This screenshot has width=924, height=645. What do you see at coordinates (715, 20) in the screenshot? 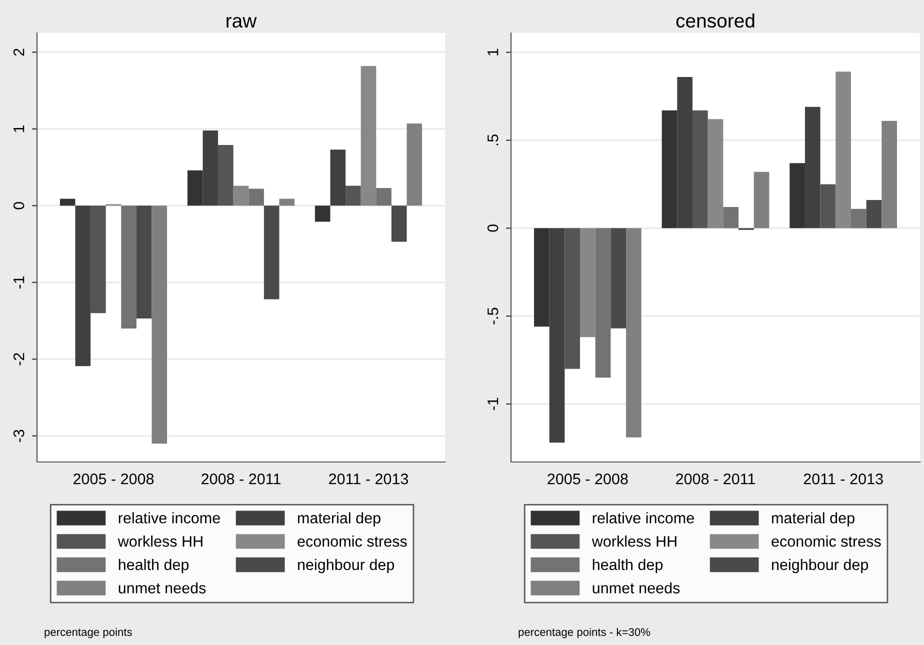
I see `chart-title: censored` at bounding box center [715, 20].